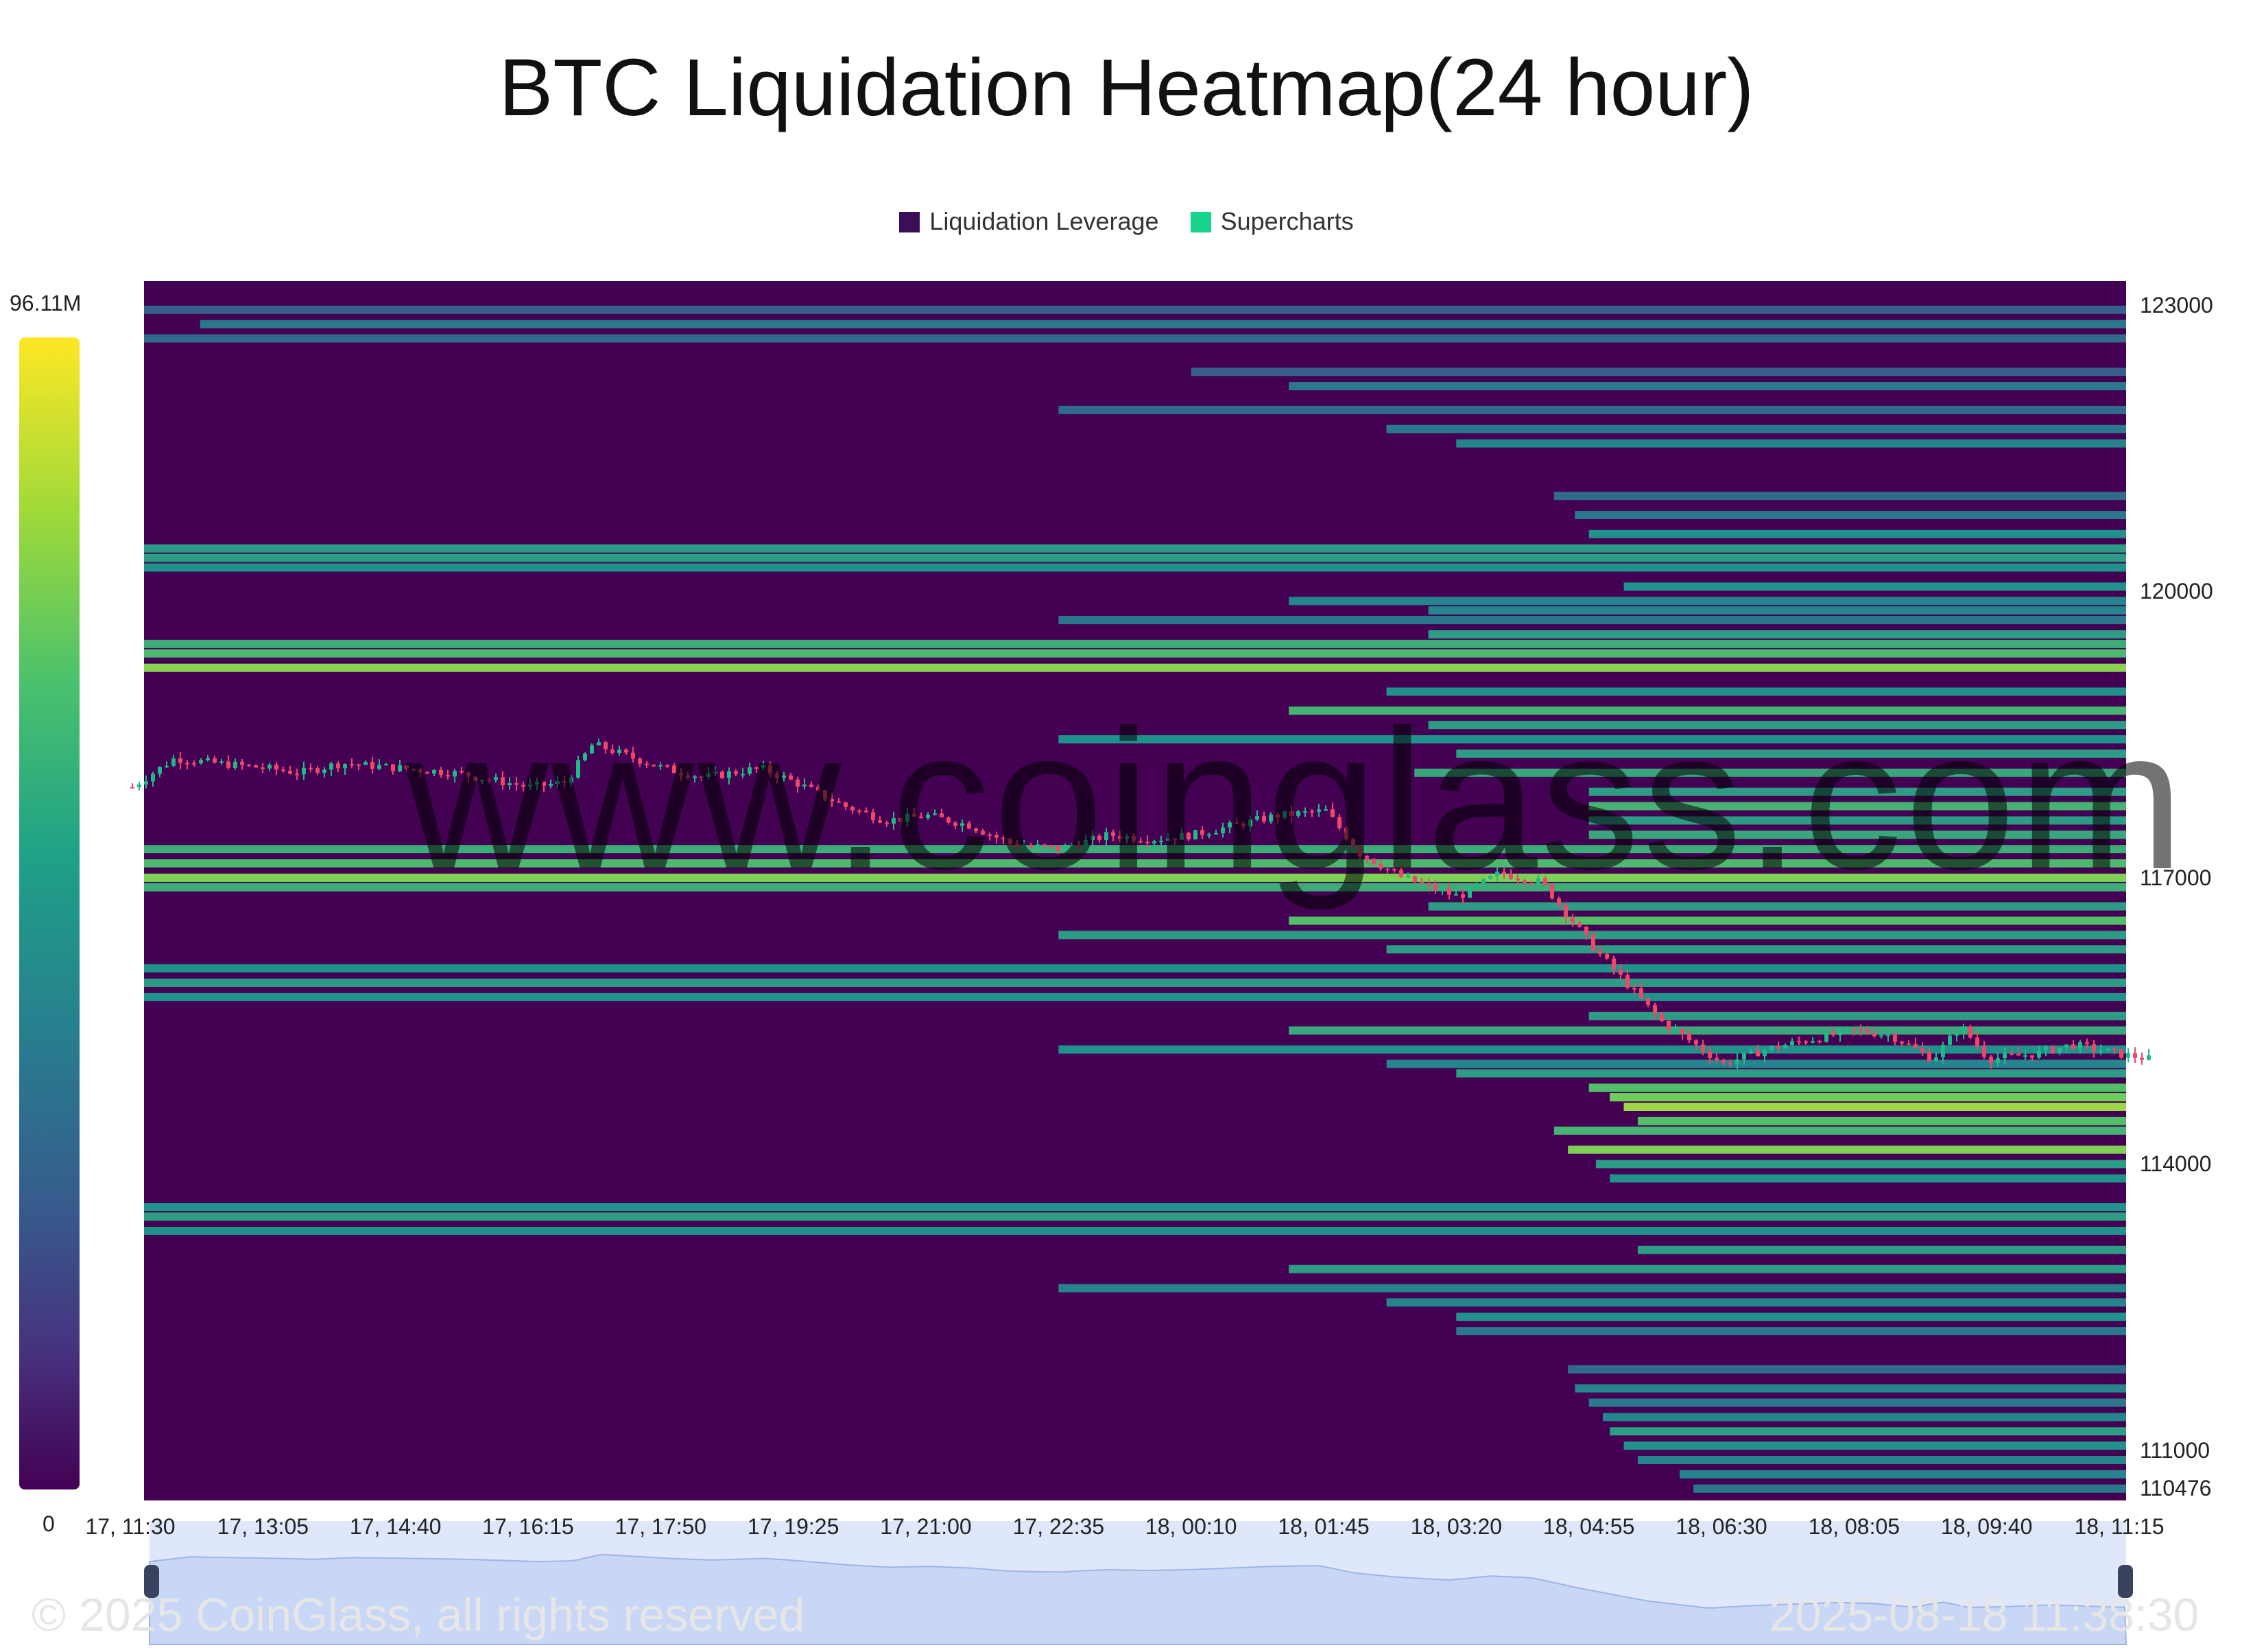  What do you see at coordinates (1456, 1526) in the screenshot?
I see `x-tick-label: 18, 03:20` at bounding box center [1456, 1526].